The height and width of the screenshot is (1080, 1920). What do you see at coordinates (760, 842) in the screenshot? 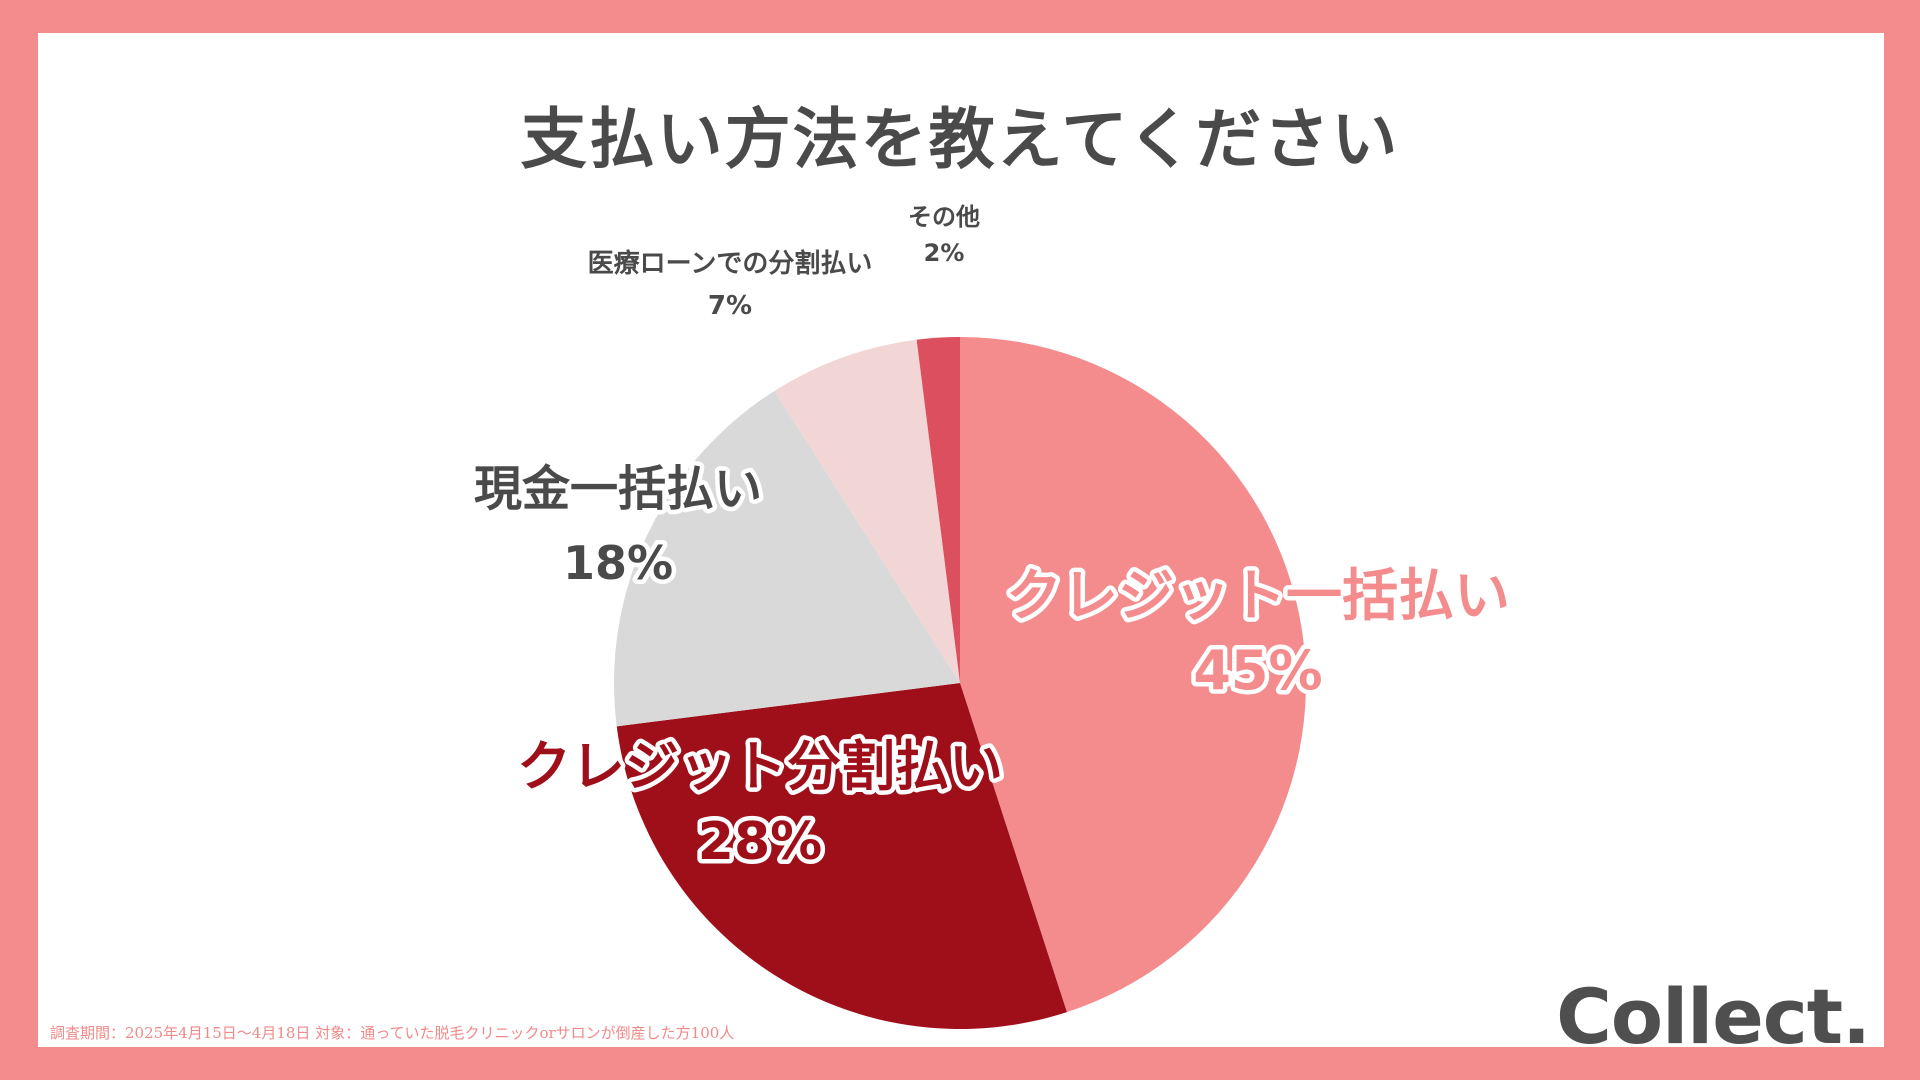
I see `slice-value-label: 28%` at bounding box center [760, 842].